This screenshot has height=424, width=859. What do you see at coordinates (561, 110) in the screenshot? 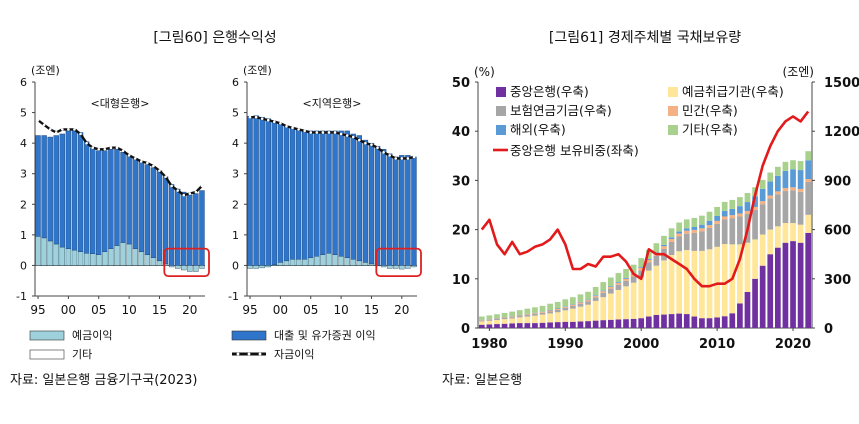
I see `legend-label-2: 보험연금기금(우축)` at bounding box center [561, 110].